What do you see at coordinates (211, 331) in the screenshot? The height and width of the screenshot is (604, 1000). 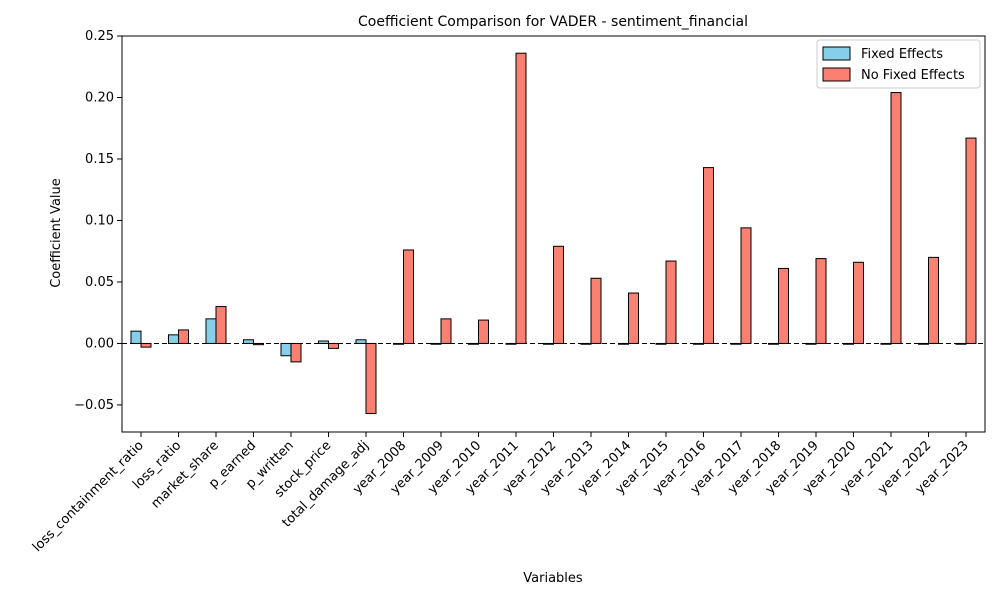 I see `bar-fixed-effects-market_share` at bounding box center [211, 331].